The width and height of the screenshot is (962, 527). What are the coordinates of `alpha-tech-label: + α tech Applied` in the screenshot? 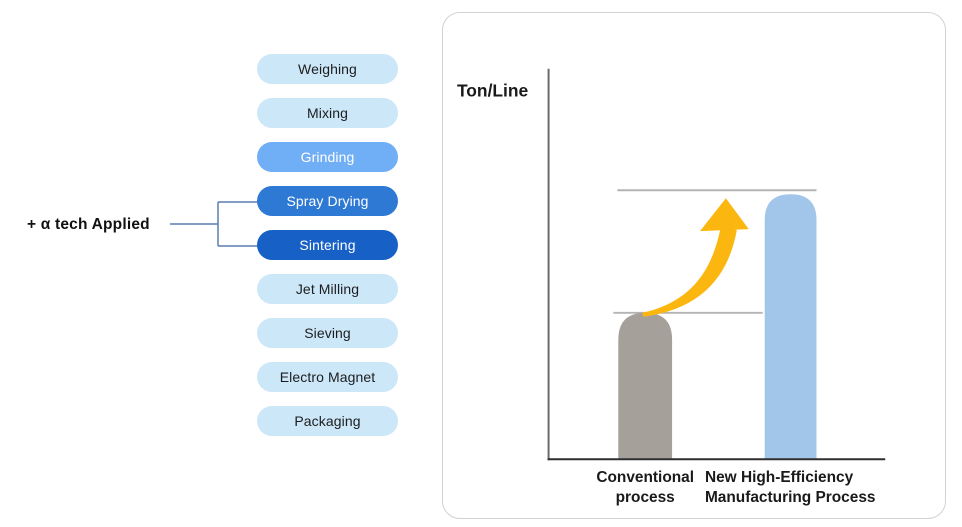 It's located at (88, 224).